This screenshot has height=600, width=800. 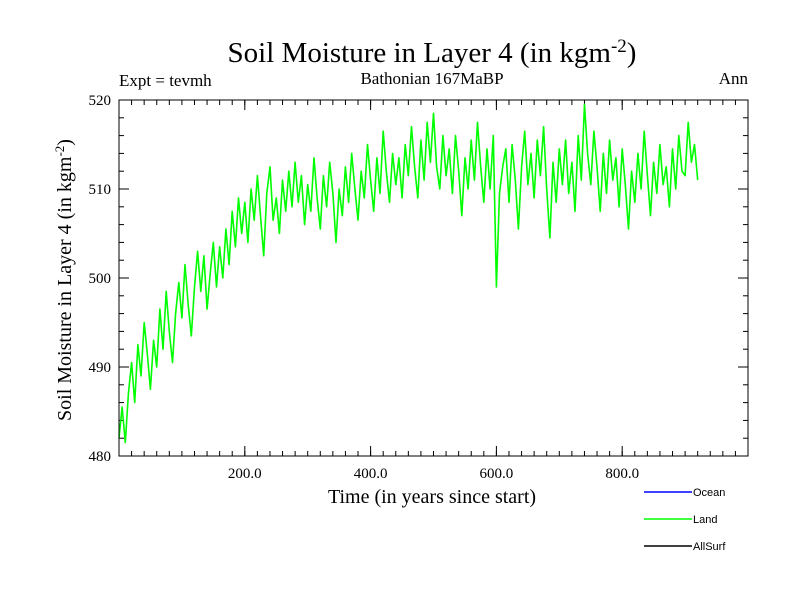 I want to click on x-tick-label: 600.0, so click(x=497, y=474).